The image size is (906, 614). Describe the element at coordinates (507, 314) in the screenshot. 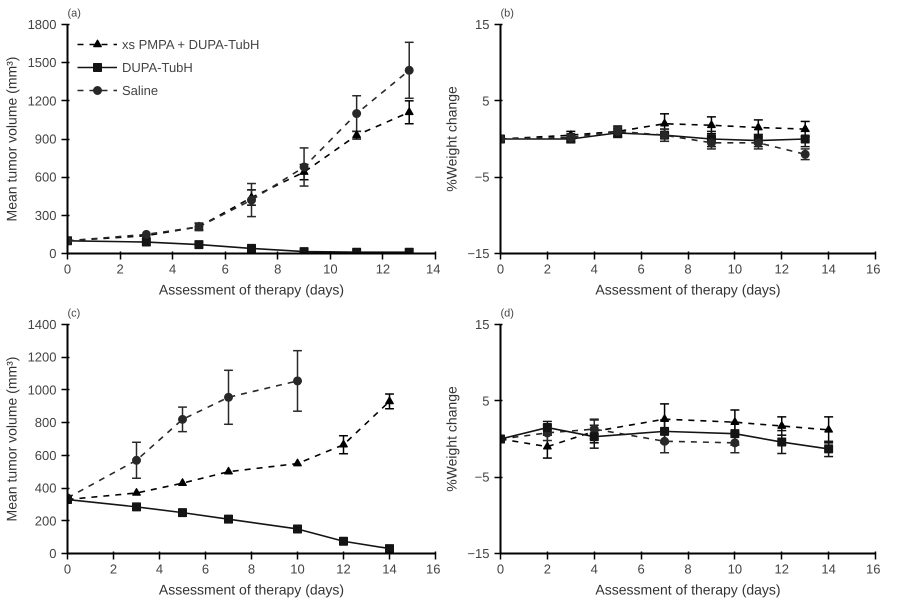

I see `chart-title: (d)` at that location.